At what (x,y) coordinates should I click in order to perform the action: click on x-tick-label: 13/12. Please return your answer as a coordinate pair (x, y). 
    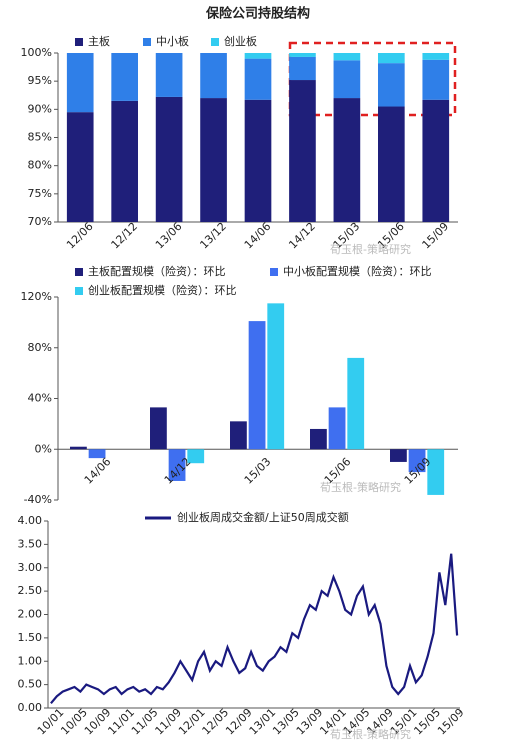
    Looking at the image, I should click on (213, 236).